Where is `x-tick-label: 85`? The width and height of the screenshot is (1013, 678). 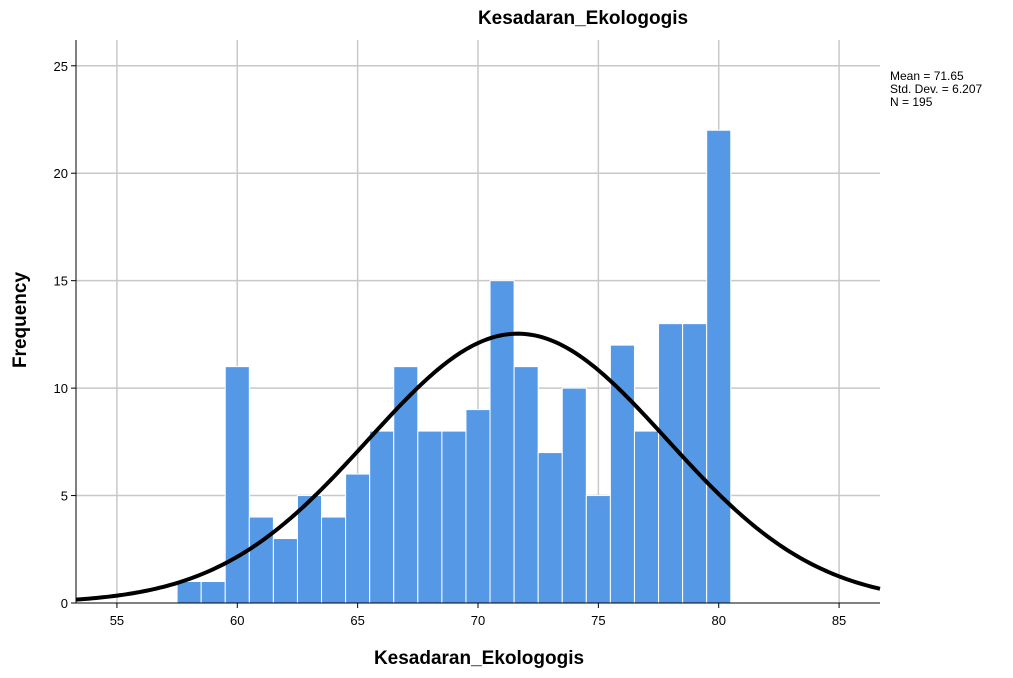 x-tick-label: 85 is located at coordinates (839, 620).